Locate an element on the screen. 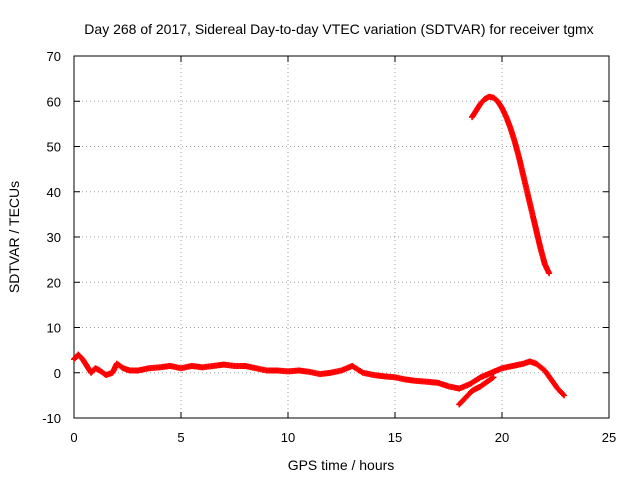 Image resolution: width=640 pixels, height=480 pixels. x-tick-label: 5 is located at coordinates (180, 437).